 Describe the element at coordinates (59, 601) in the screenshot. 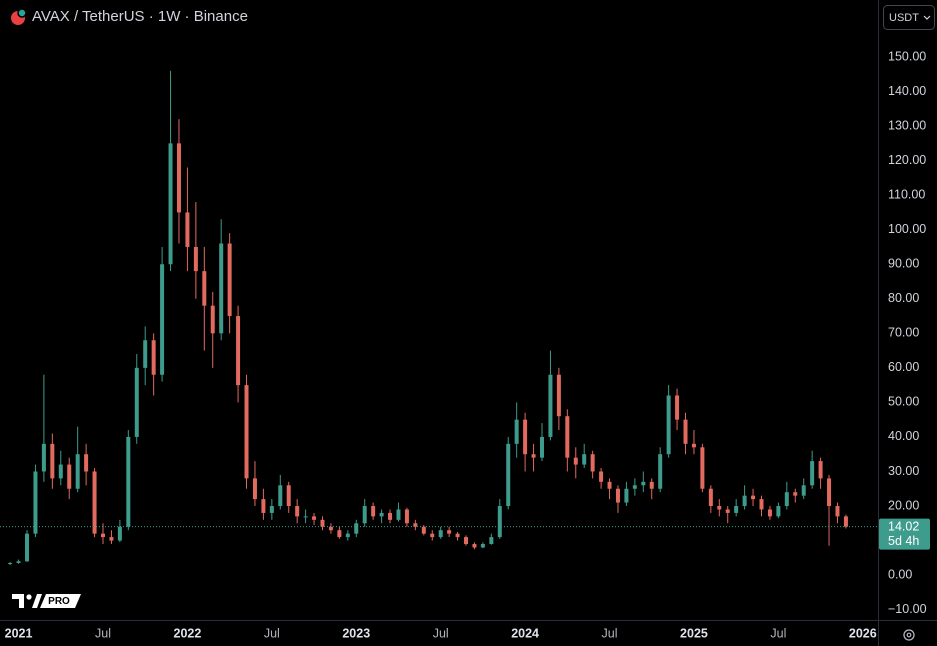

I see `logo-text: PRO` at that location.